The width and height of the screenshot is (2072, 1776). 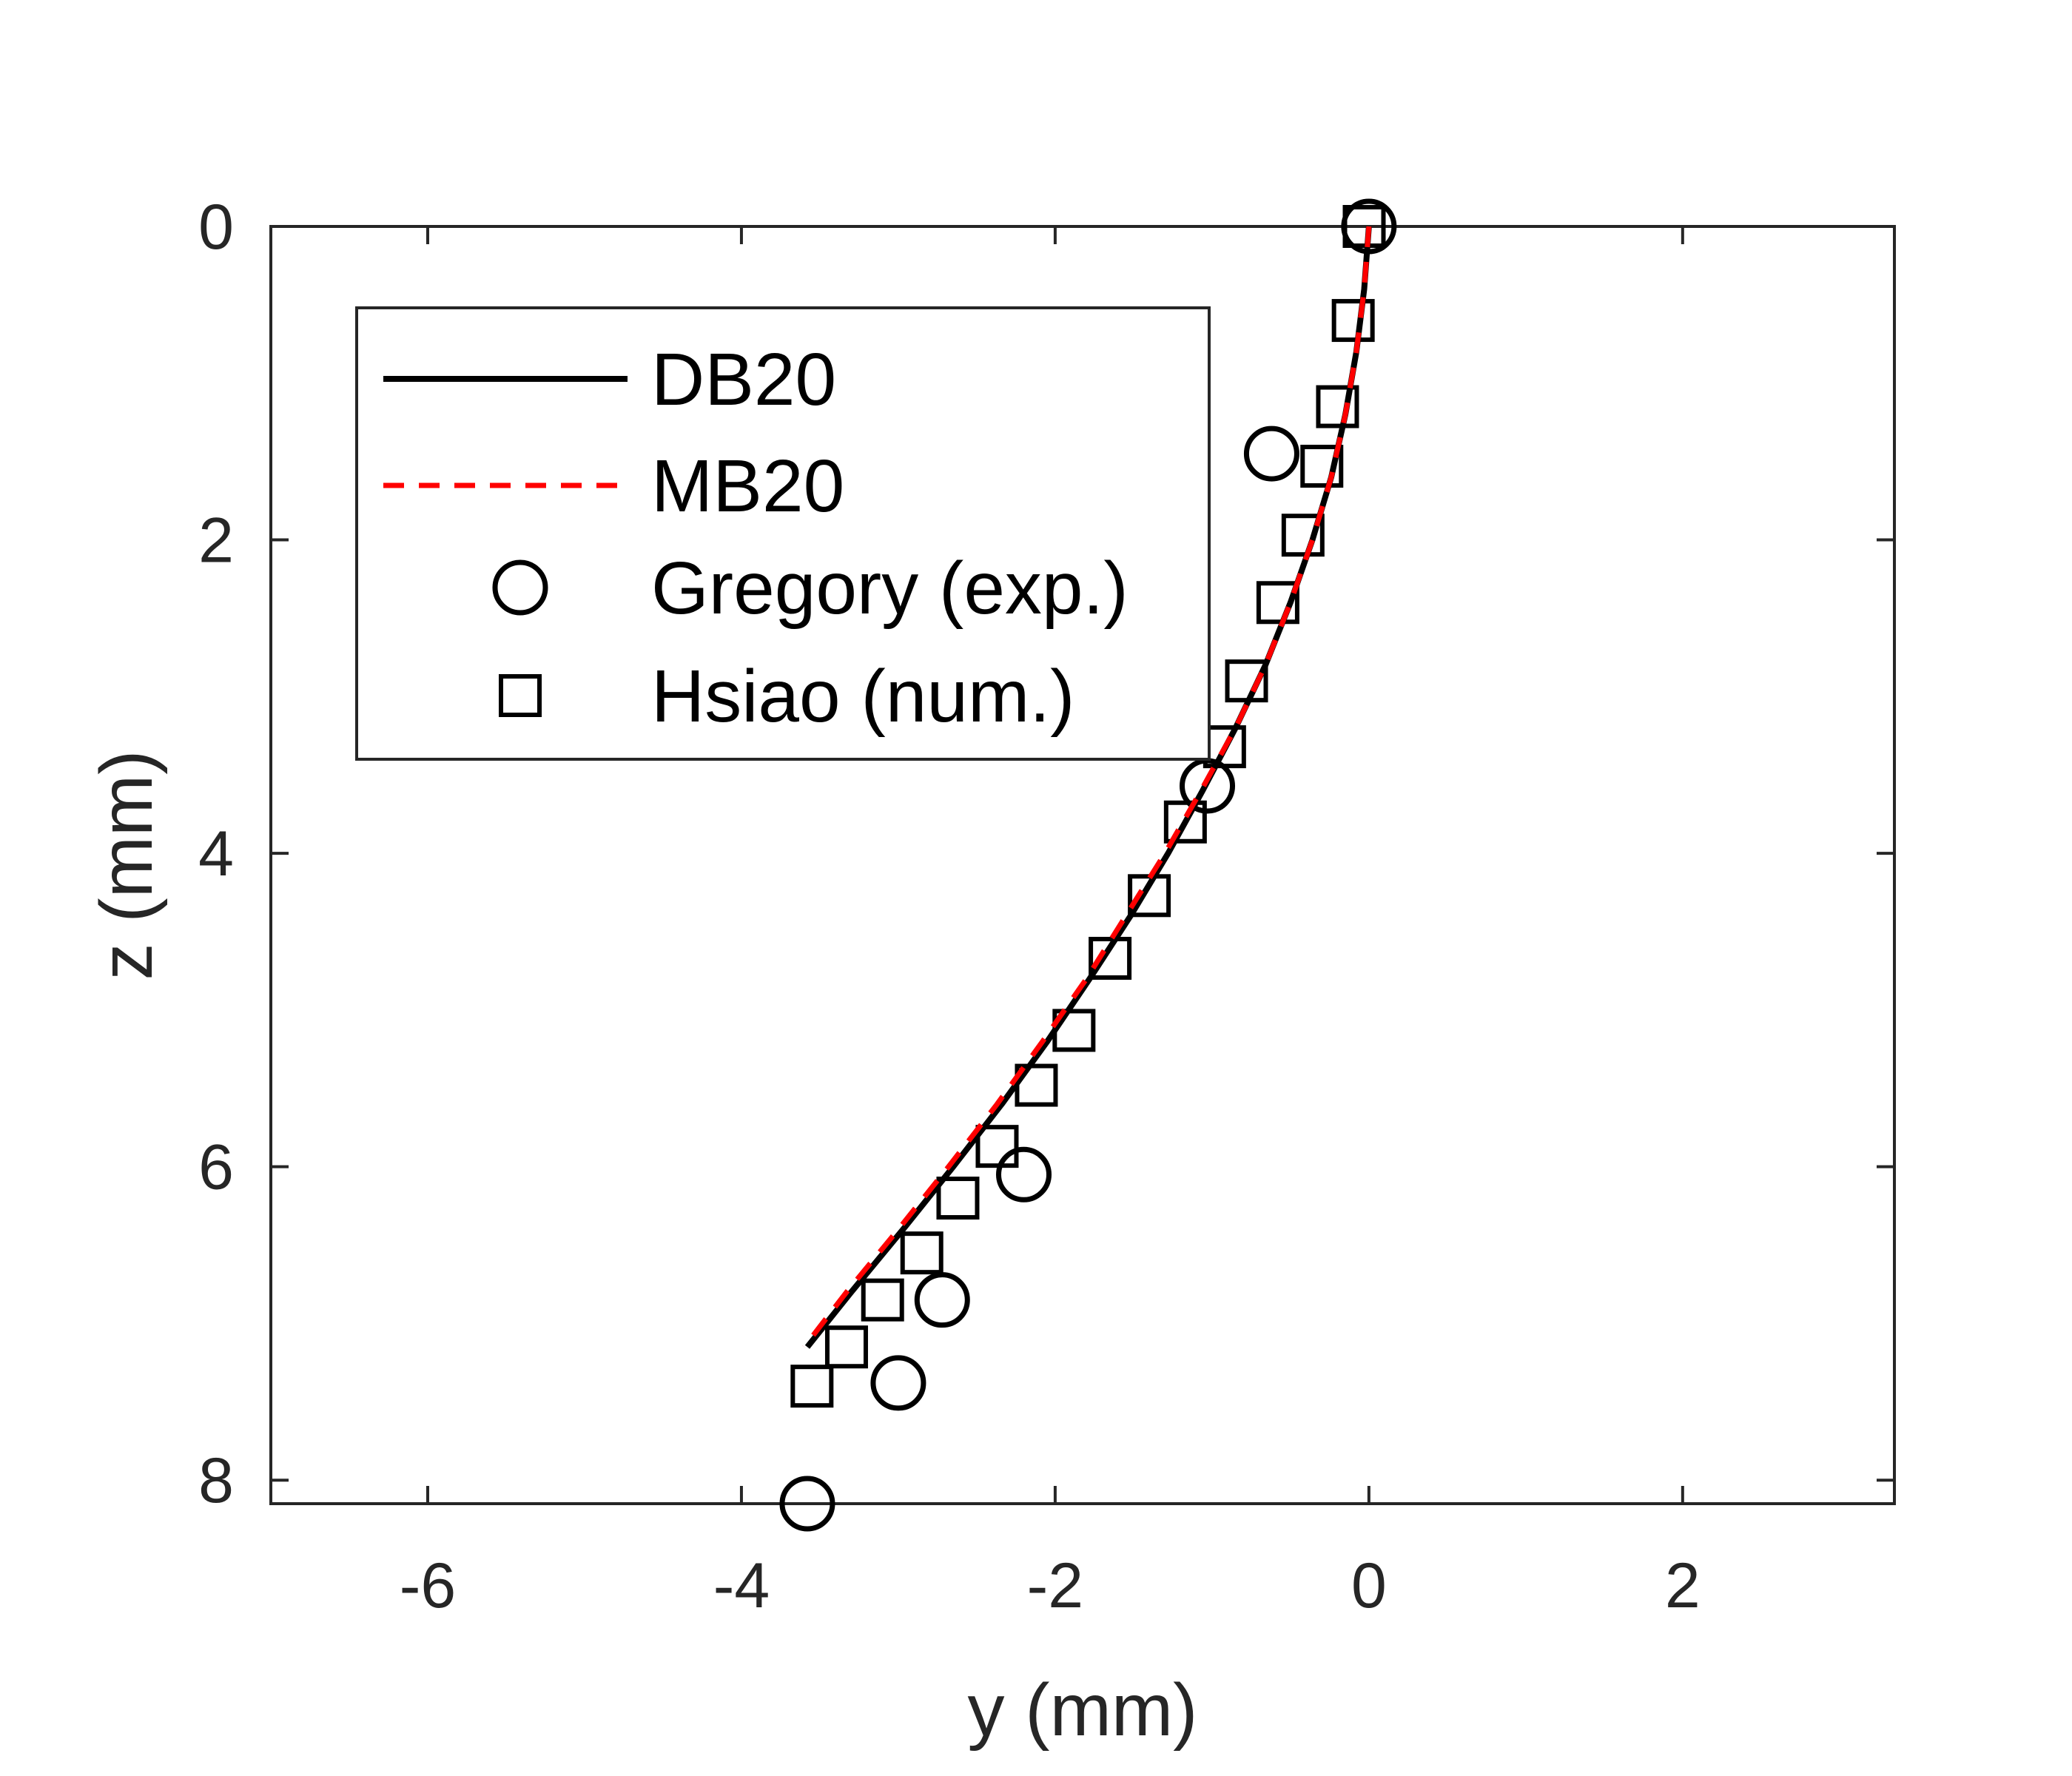 What do you see at coordinates (755, 538) in the screenshot?
I see `legend-items: DB20 MB20 Gregory (exp.) Hsiao (num.)` at bounding box center [755, 538].